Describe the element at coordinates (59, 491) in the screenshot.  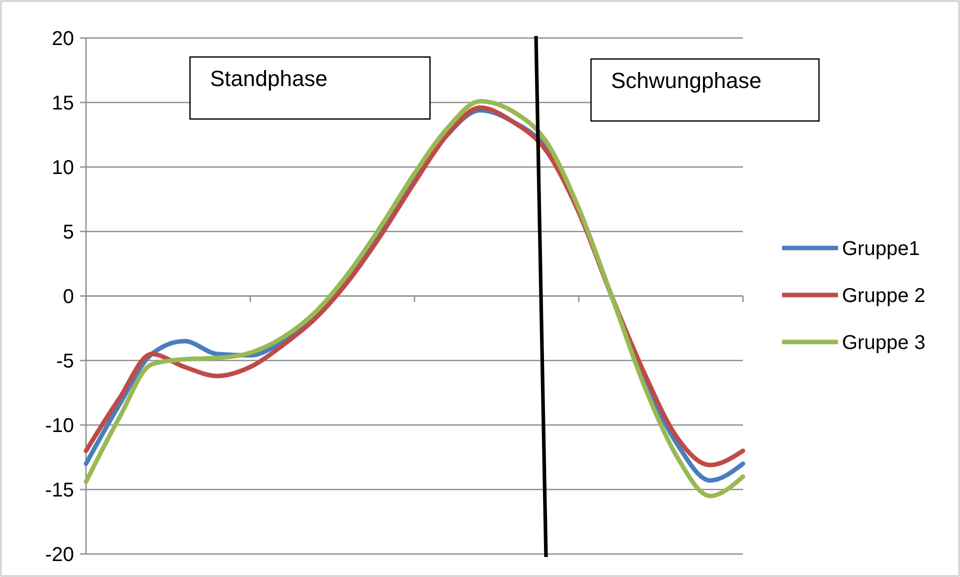
I see `y-tick-label: -15` at that location.